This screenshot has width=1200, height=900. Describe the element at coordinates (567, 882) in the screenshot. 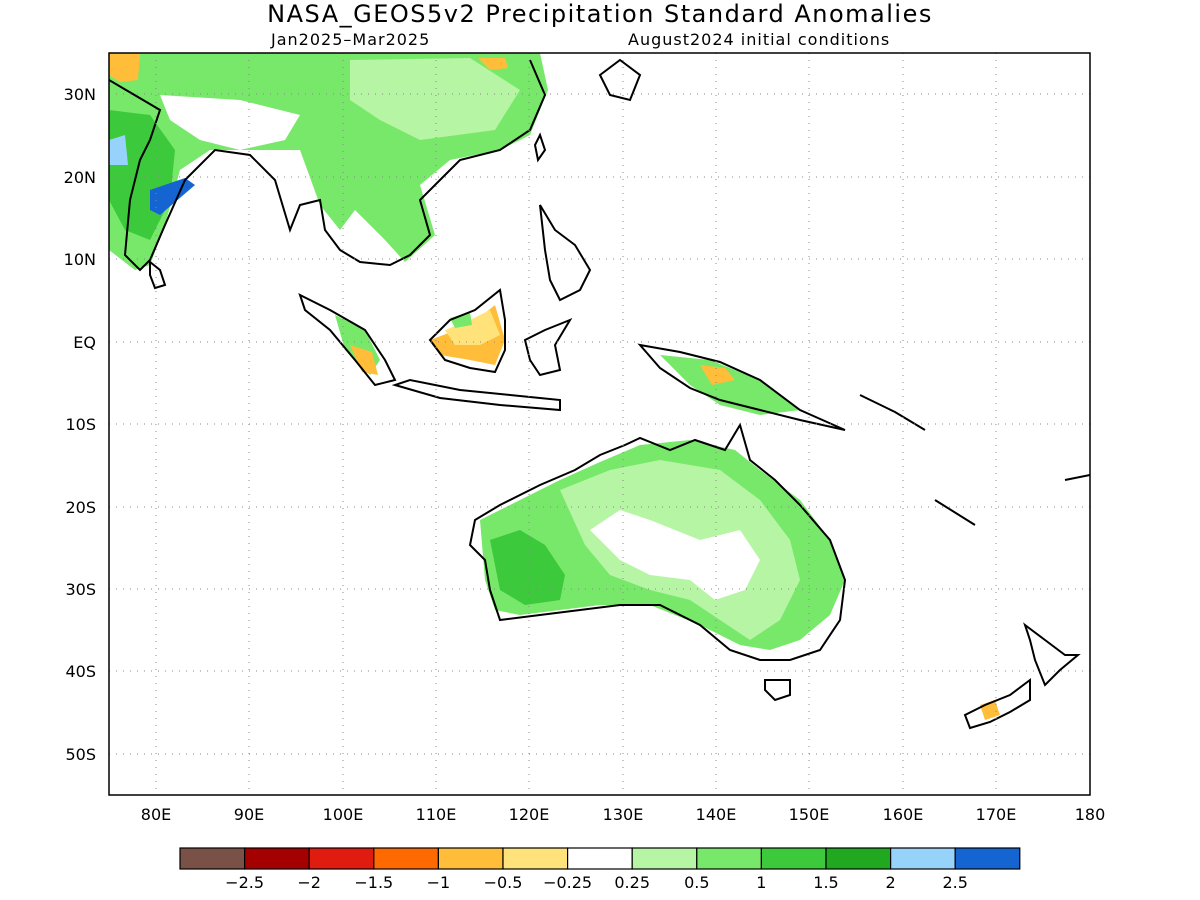

I see `legend-label: −0.25` at that location.